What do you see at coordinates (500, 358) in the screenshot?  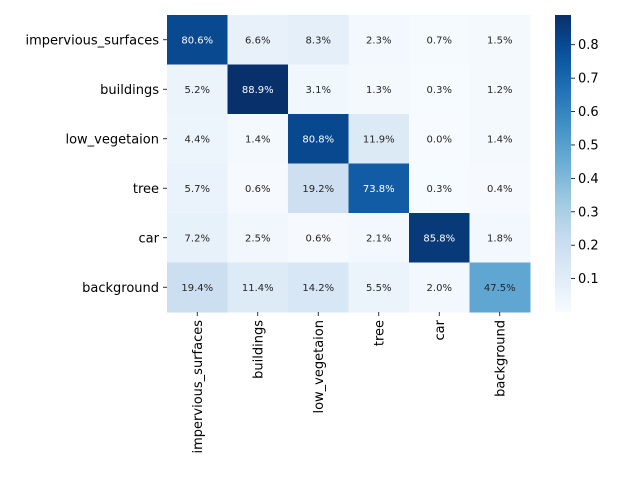 I see `column-tick-label: background` at bounding box center [500, 358].